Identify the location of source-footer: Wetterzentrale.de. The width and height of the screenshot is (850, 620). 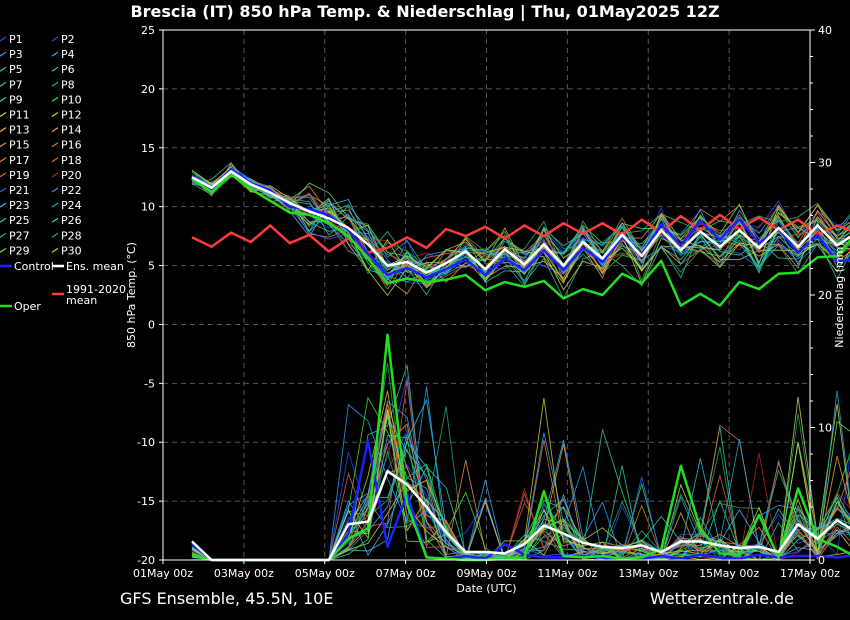
(721, 598).